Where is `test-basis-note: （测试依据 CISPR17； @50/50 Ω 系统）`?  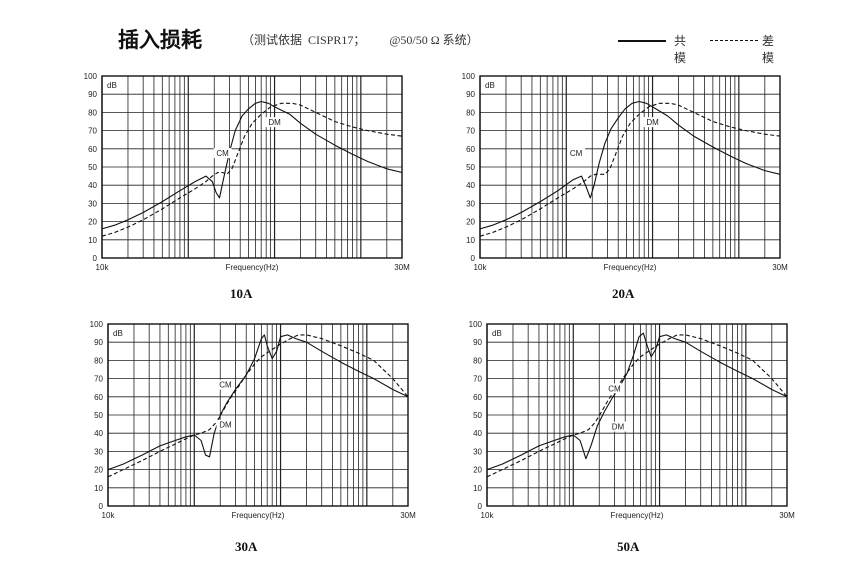
test-basis-note: （测试依据 CISPR17； @50/50 Ω 系统） is located at coordinates (360, 40).